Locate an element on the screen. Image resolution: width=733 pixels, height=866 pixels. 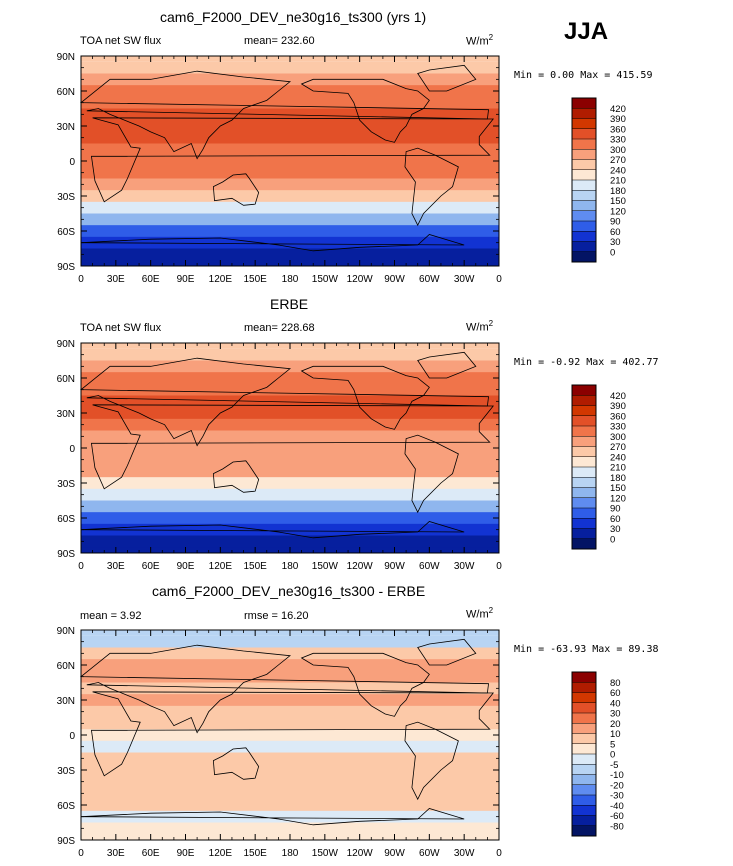
lat-tick-label: 90N is located at coordinates (66, 344).